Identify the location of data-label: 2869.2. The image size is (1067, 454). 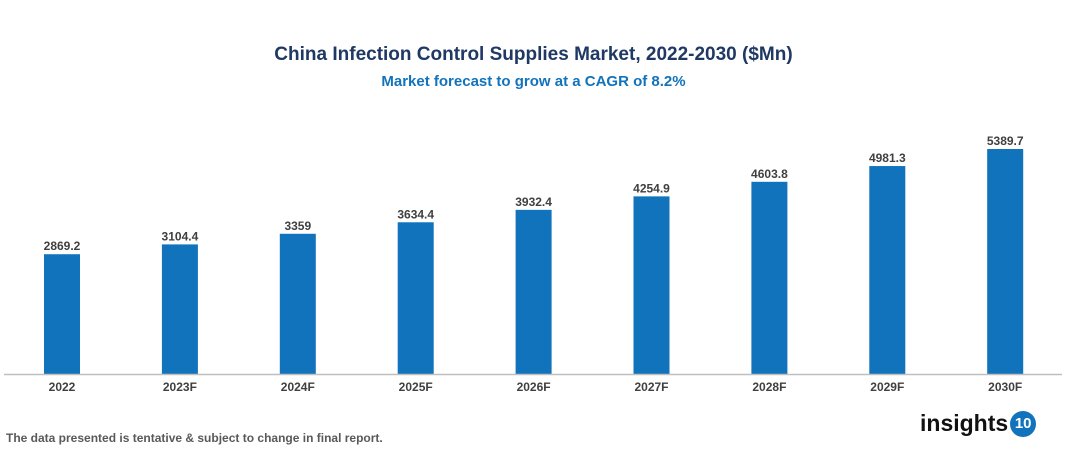
(62, 246).